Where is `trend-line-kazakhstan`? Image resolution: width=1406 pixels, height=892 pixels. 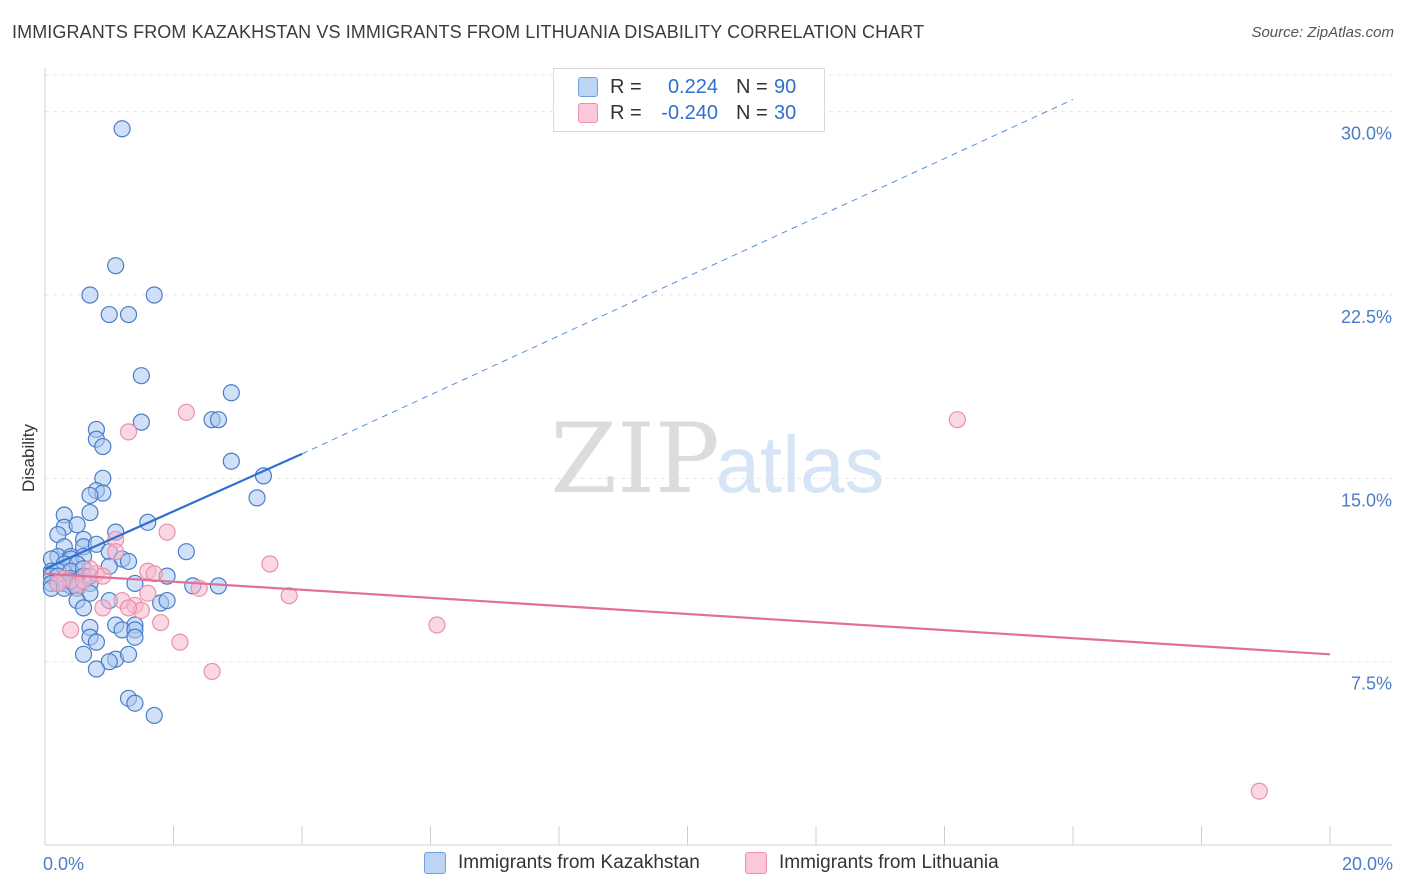 trend-line-kazakhstan is located at coordinates (173, 511).